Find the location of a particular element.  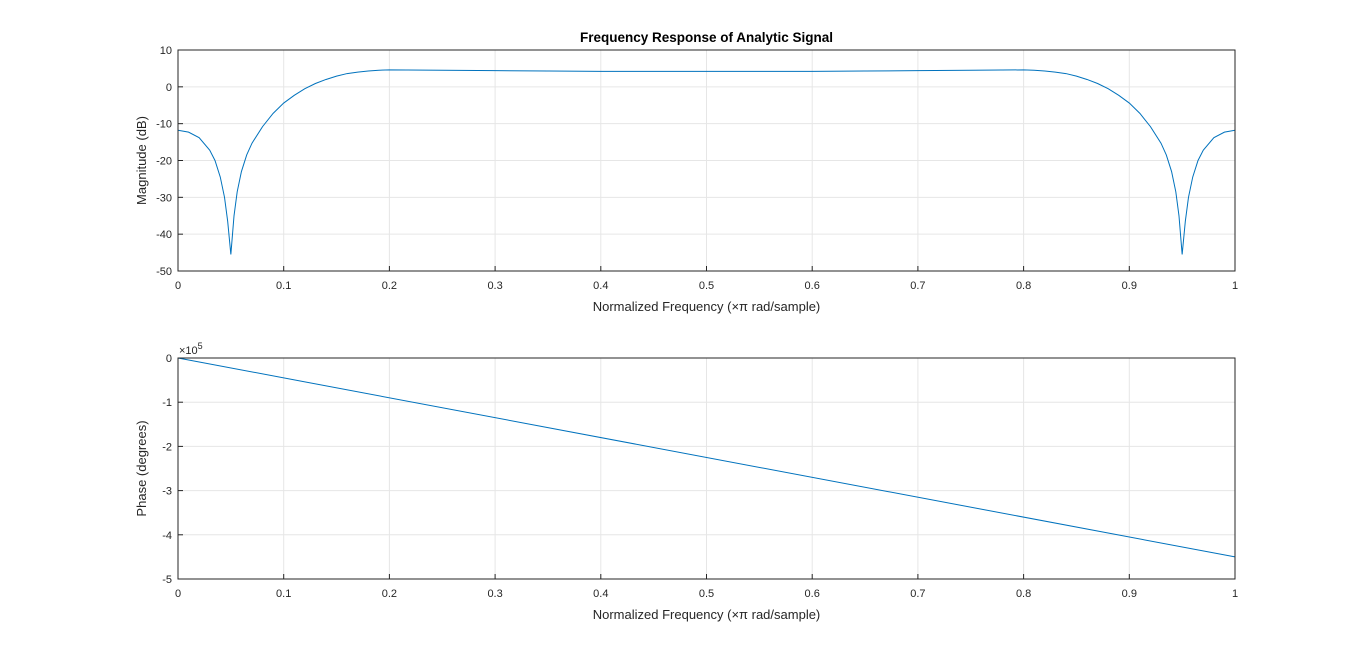

magnitude-x-tick-label: 0.4 is located at coordinates (600, 286).